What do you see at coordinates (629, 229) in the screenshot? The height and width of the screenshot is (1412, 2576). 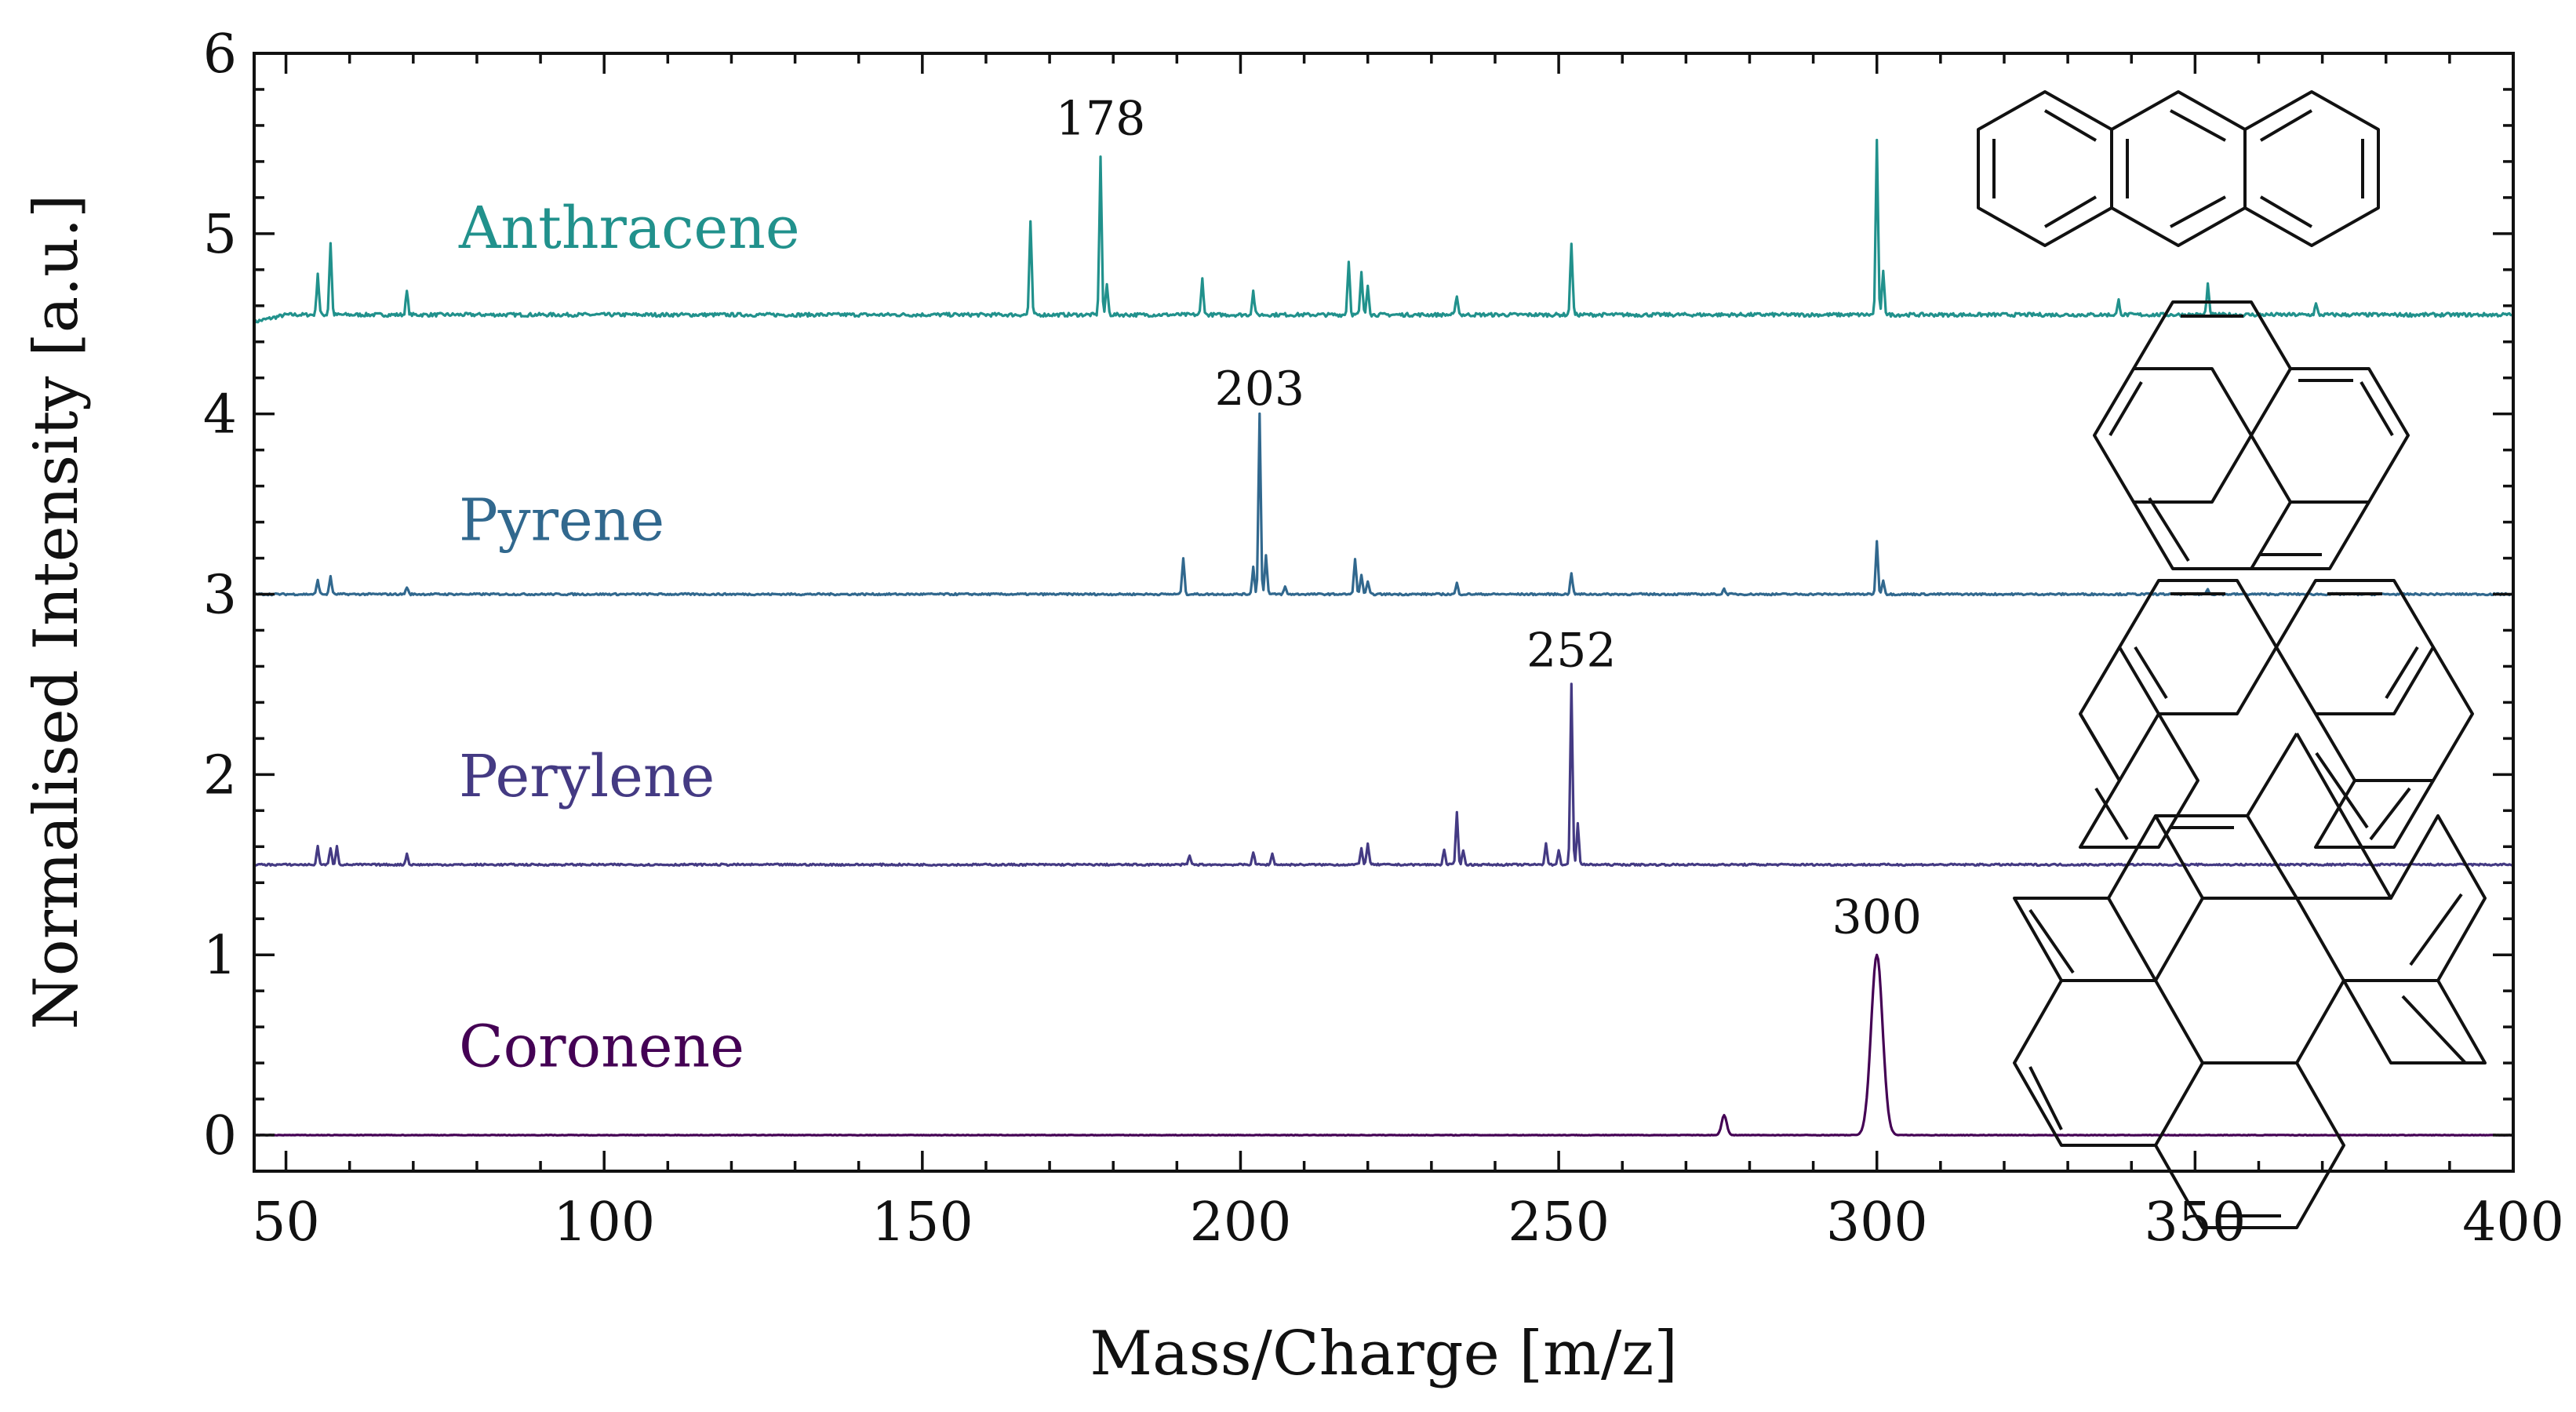 I see `series-label-anthracene: Anthracene` at bounding box center [629, 229].